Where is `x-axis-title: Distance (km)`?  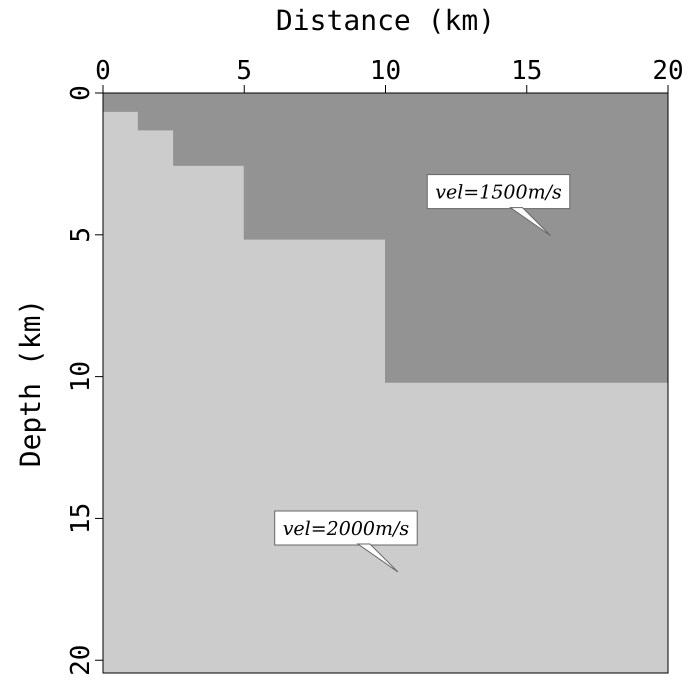
x-axis-title: Distance (km) is located at coordinates (386, 20).